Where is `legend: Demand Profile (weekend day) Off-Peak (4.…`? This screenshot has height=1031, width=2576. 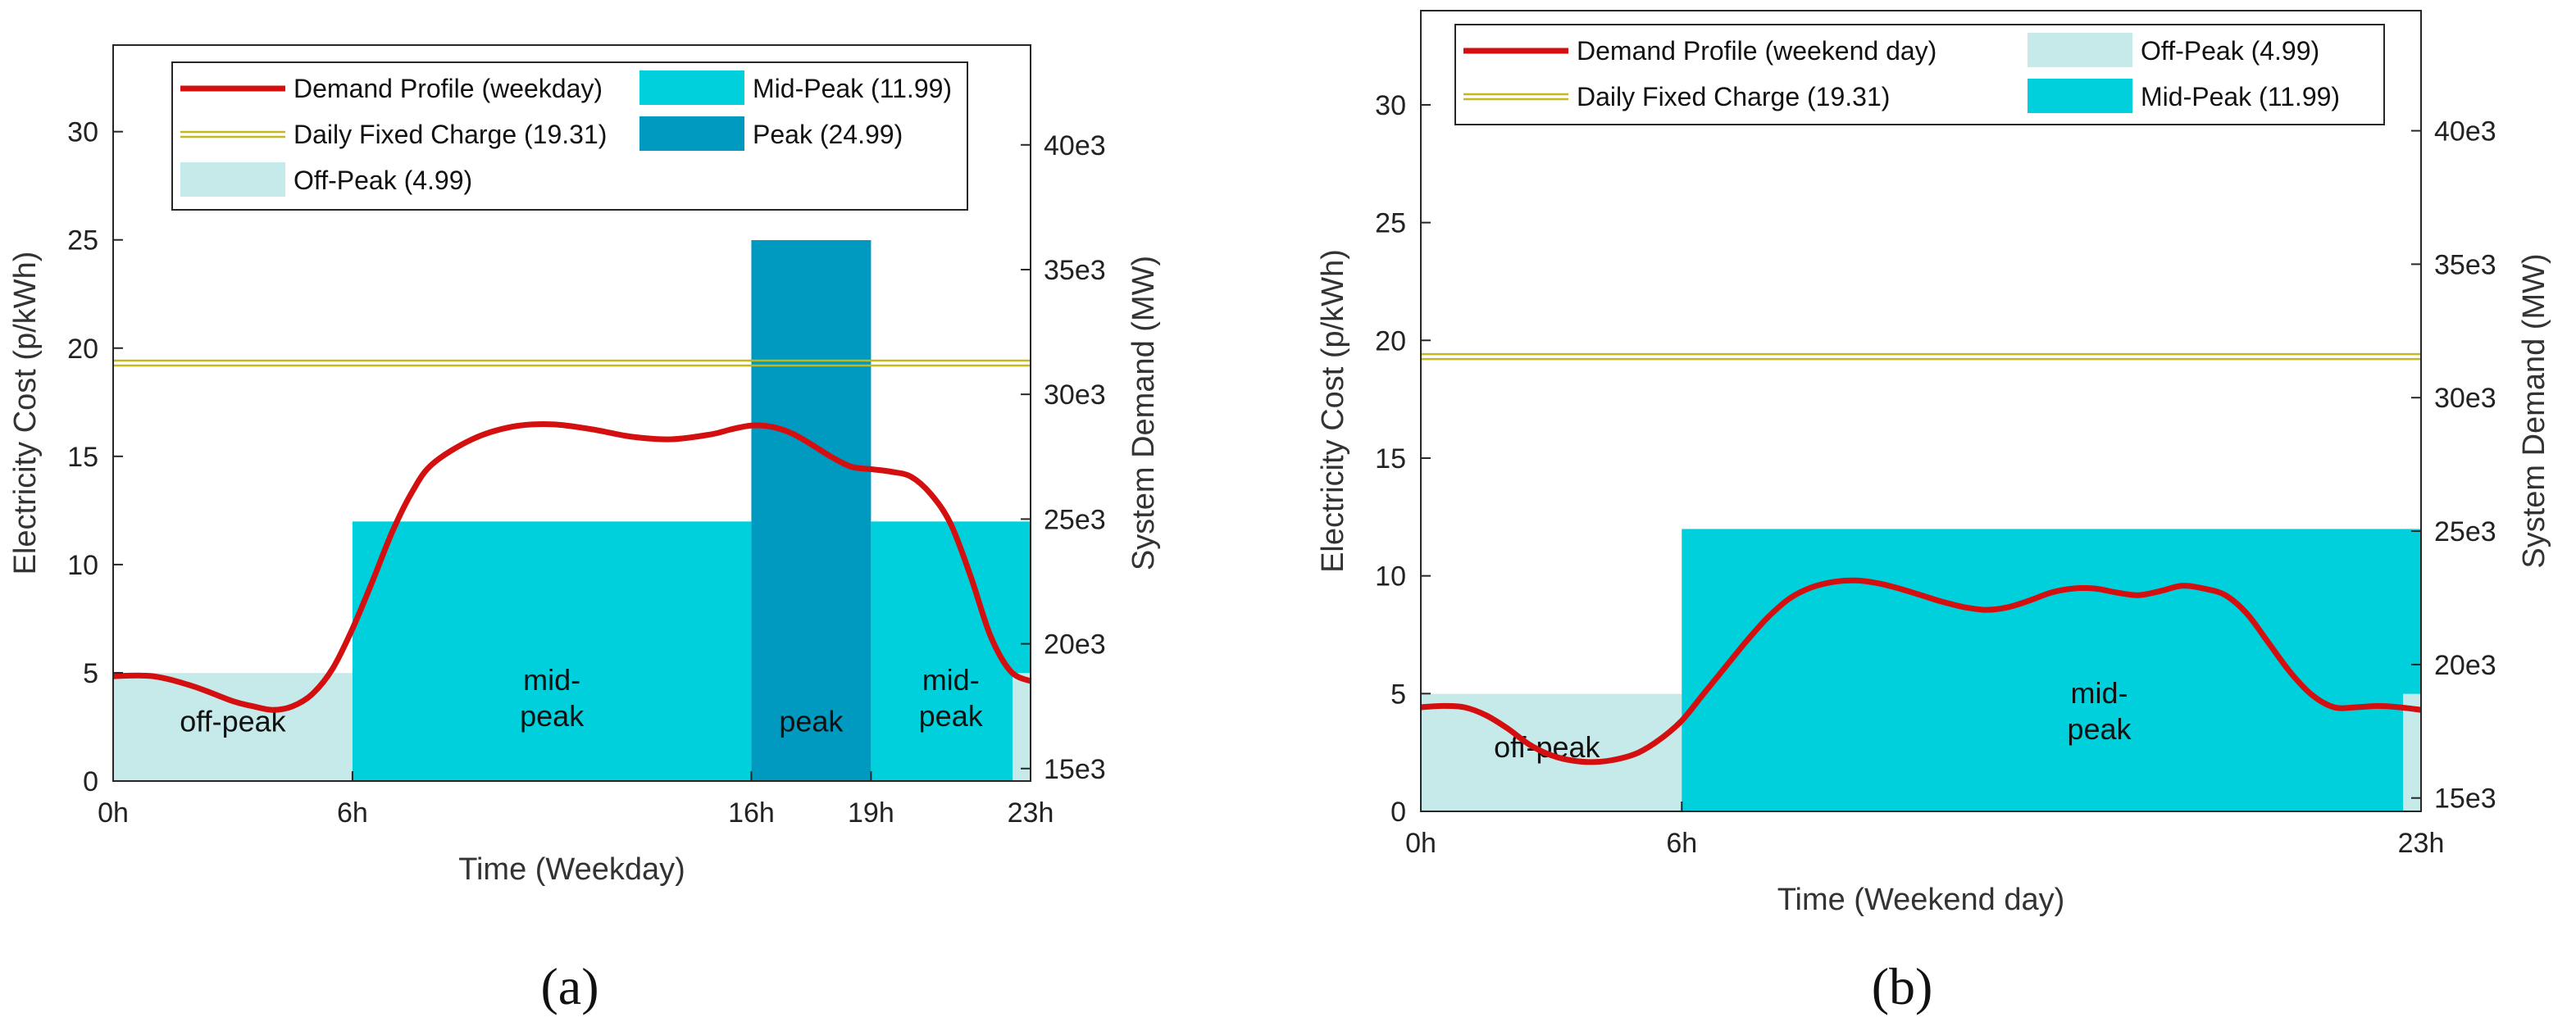 legend: Demand Profile (weekend day) Off-Peak (4.… is located at coordinates (1919, 74).